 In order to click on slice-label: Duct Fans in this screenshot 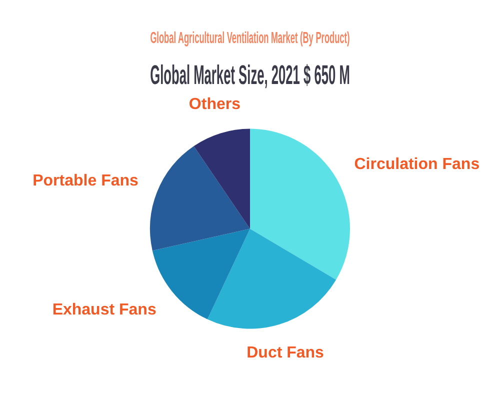, I will do `click(285, 353)`.